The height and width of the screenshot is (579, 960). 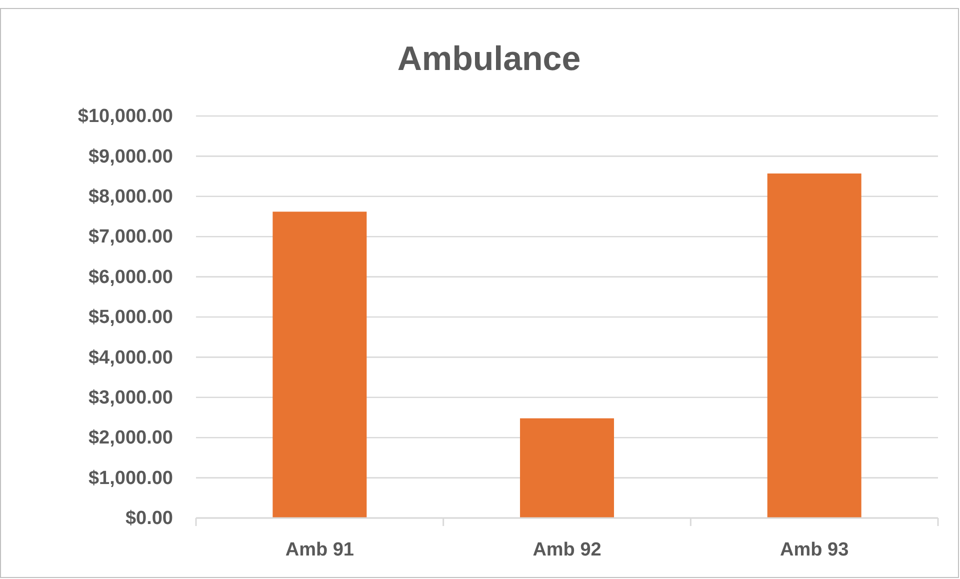 What do you see at coordinates (130, 357) in the screenshot?
I see `y-tick-label: $4,000.00` at bounding box center [130, 357].